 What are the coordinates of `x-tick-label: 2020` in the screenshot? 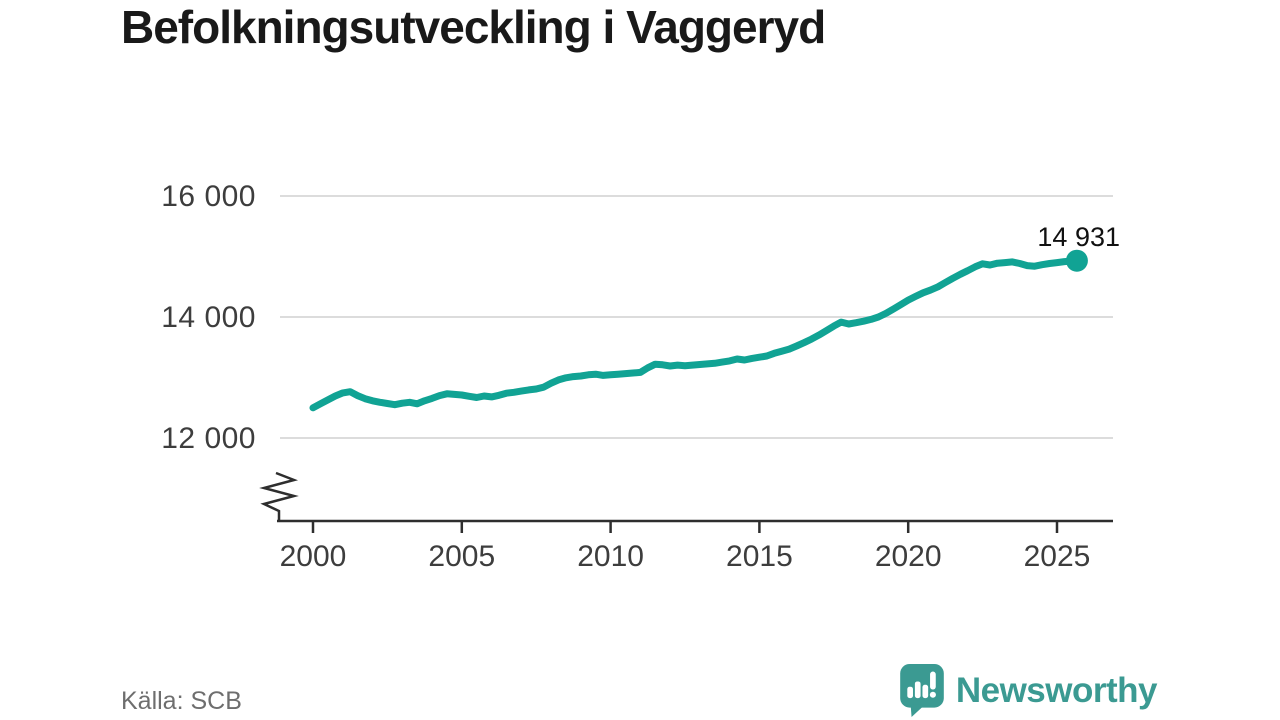 It's located at (908, 556).